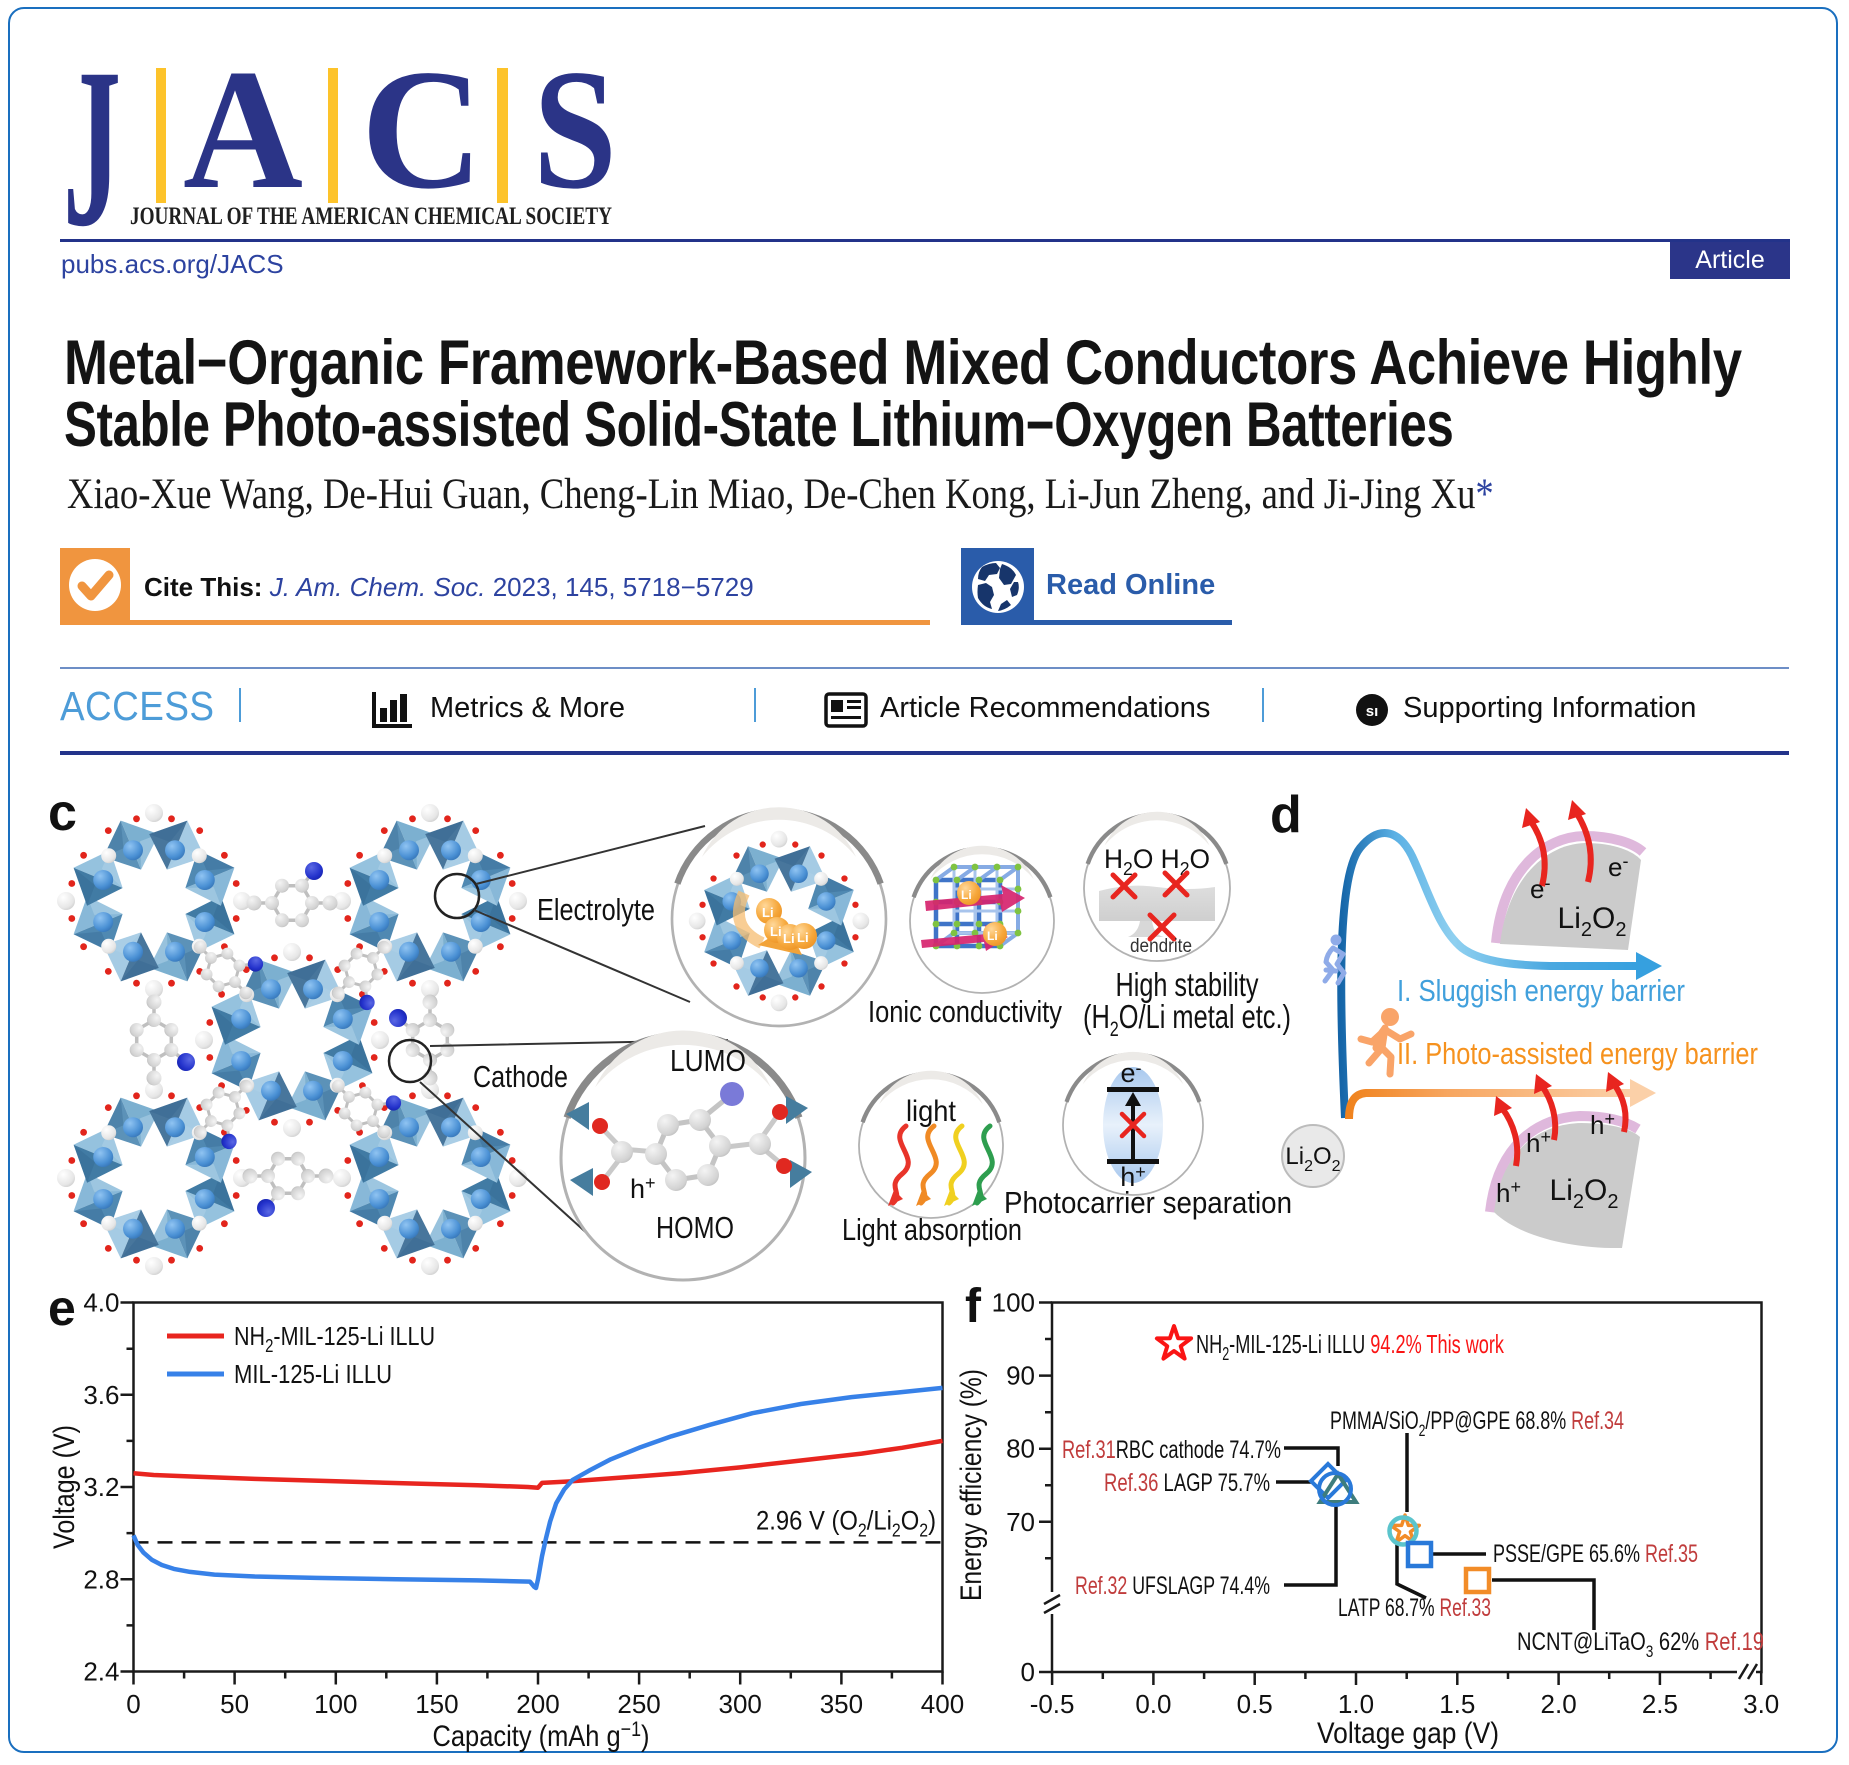 This screenshot has height=1765, width=1849. What do you see at coordinates (971, 1485) in the screenshot?
I see `svg-text: Energy efficiency (%)` at bounding box center [971, 1485].